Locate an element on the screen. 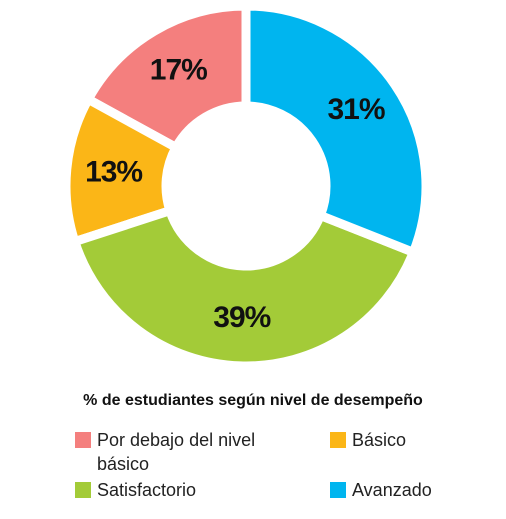 The width and height of the screenshot is (506, 519). value-label: 39% is located at coordinates (241, 317).